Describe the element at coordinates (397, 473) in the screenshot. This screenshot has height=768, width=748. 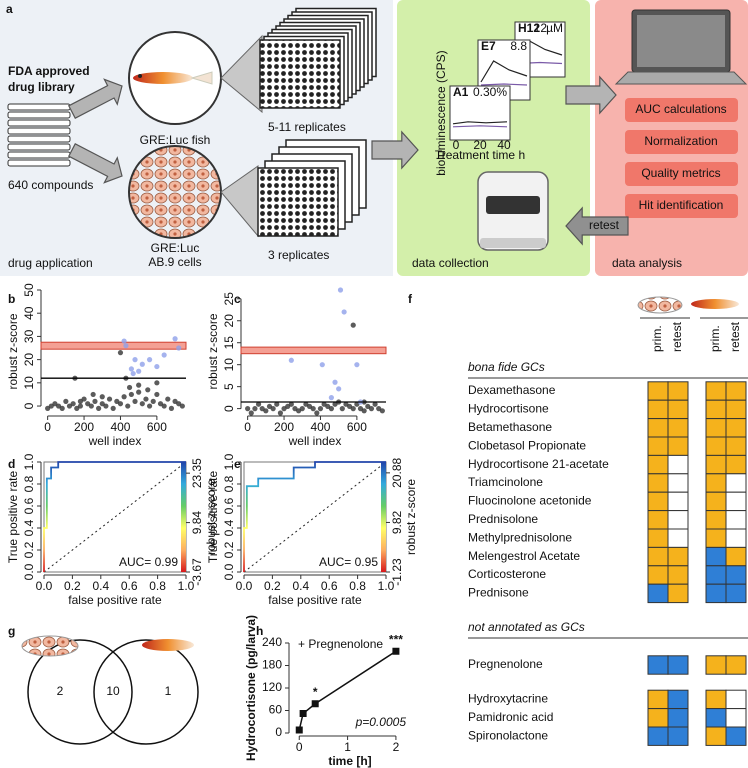
I see `y2-tick-label: 20.88` at that location.